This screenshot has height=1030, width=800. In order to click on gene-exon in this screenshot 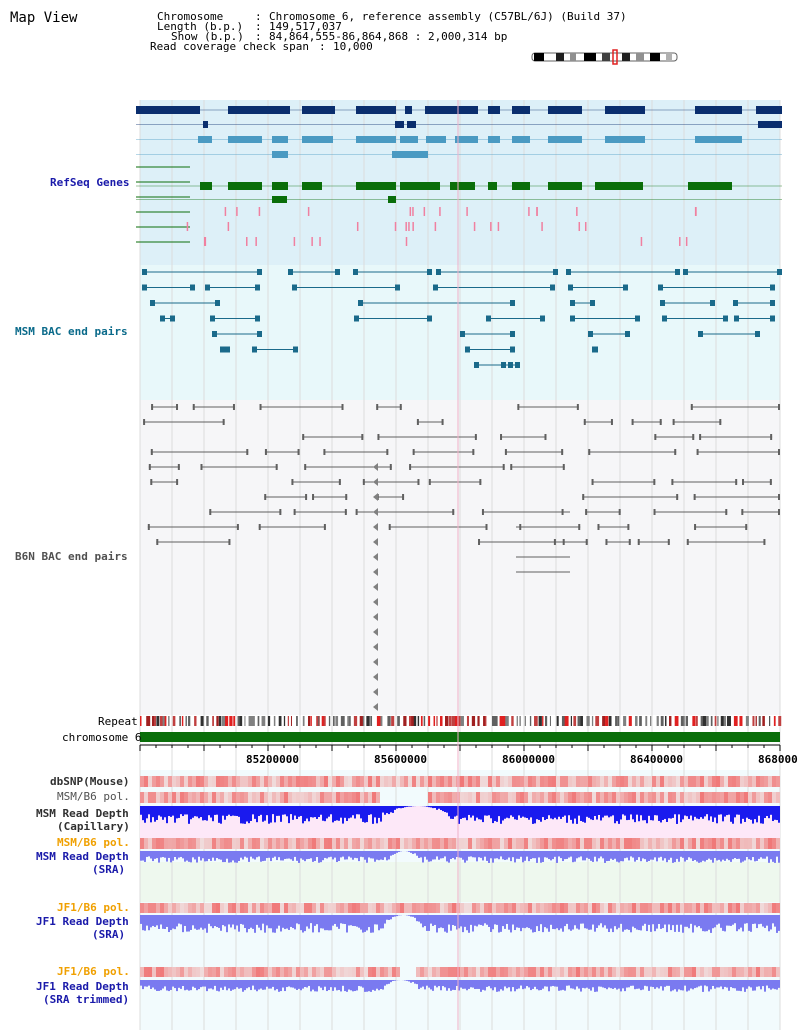, I will do `click(245, 139)`.